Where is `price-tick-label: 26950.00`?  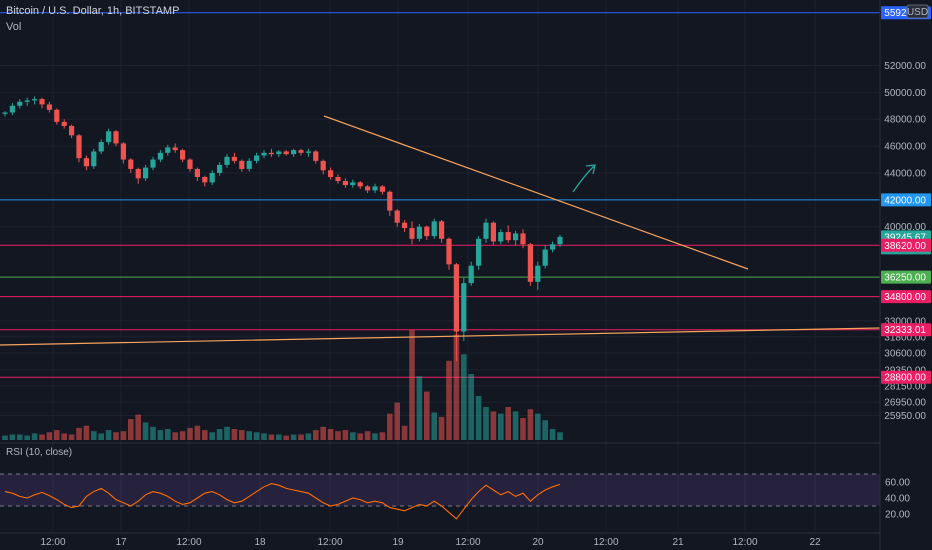 price-tick-label: 26950.00 is located at coordinates (905, 403).